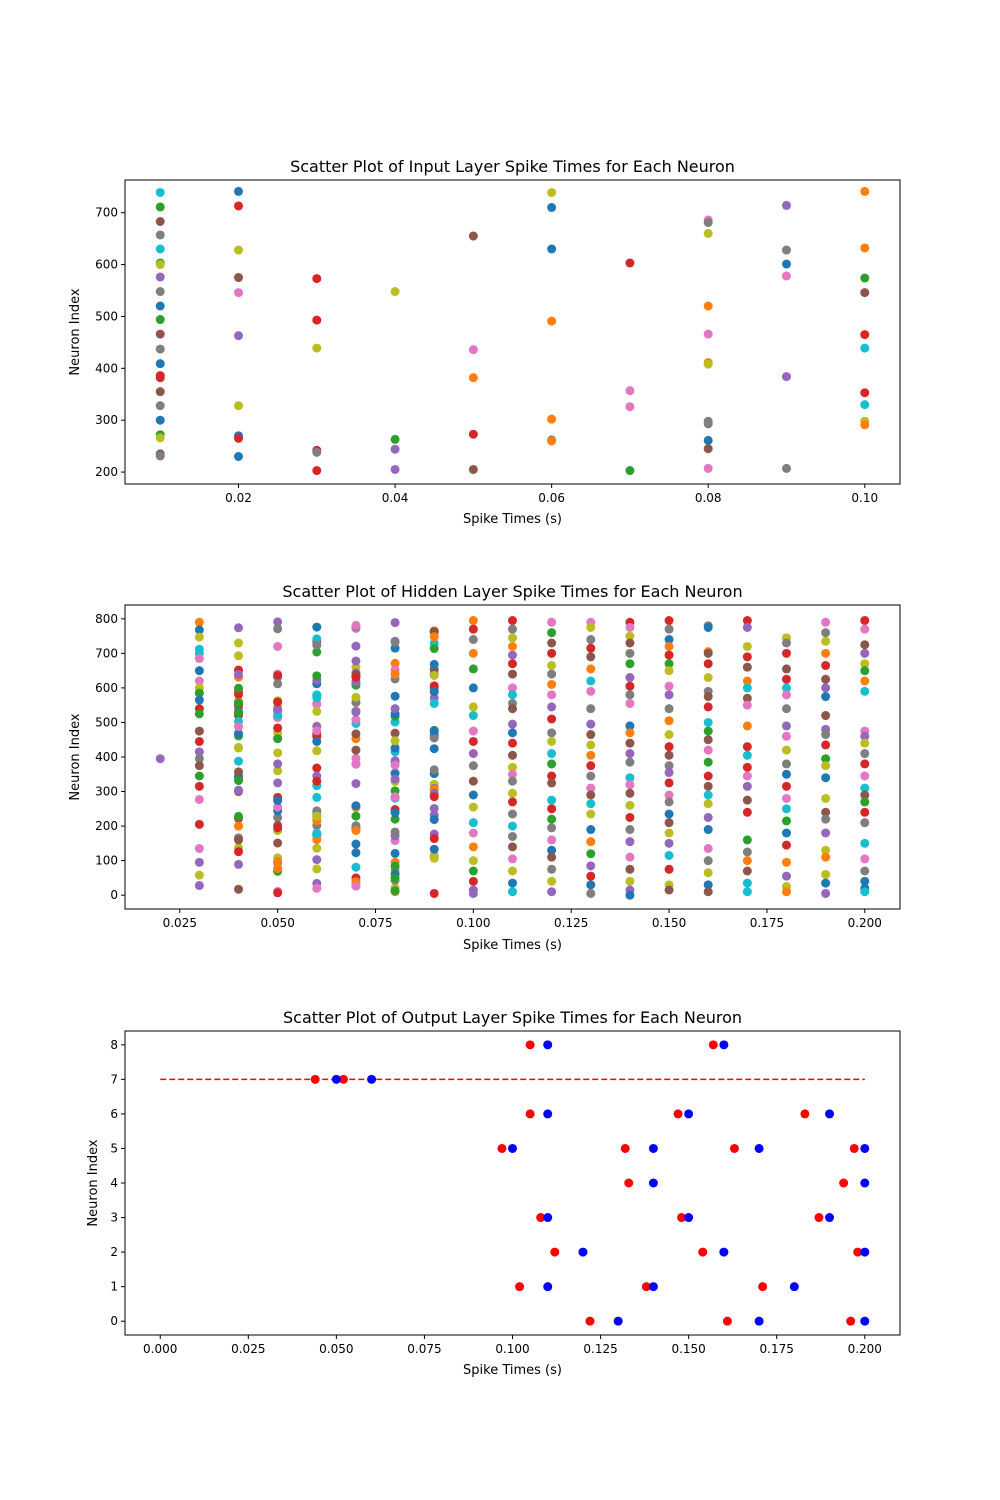 The image size is (1000, 1500). I want to click on y-tick-label: 800, so click(106, 619).